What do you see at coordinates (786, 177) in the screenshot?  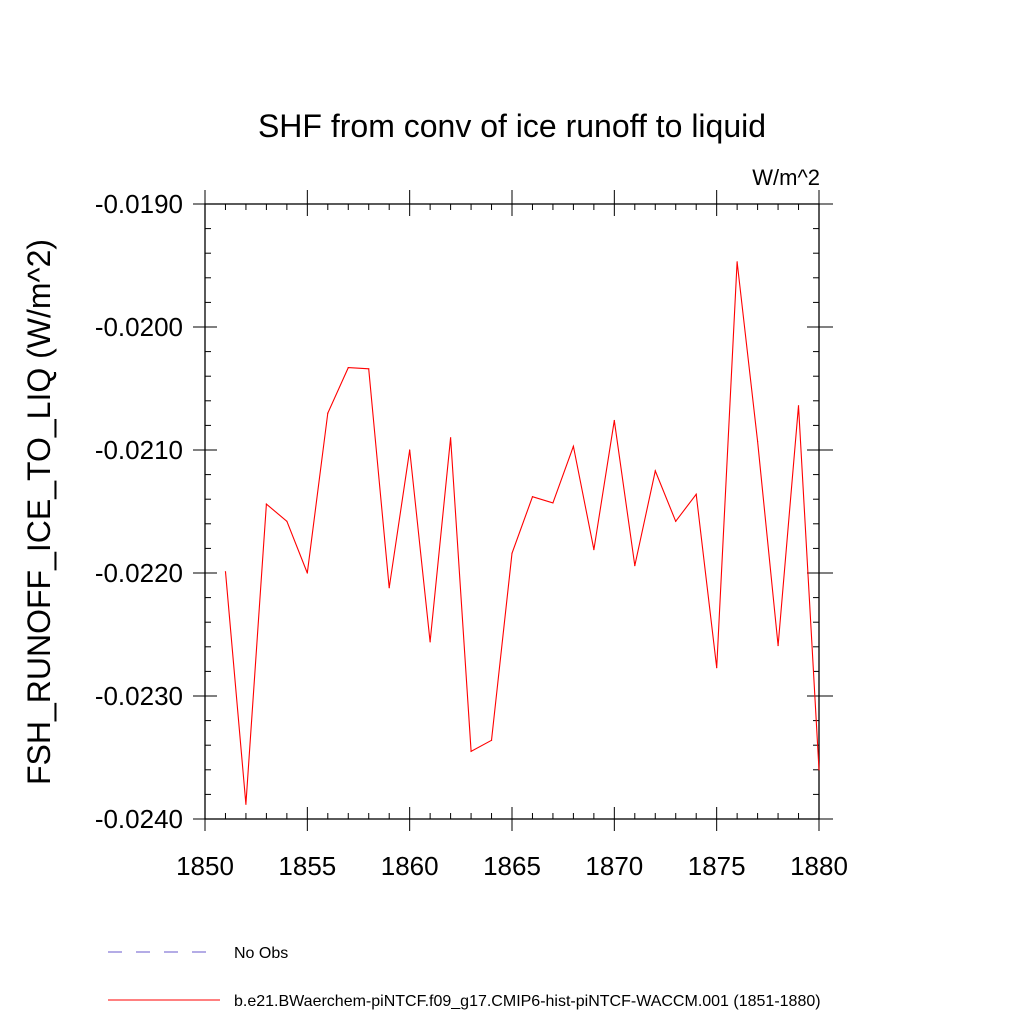 I see `units-label: W/m^2` at bounding box center [786, 177].